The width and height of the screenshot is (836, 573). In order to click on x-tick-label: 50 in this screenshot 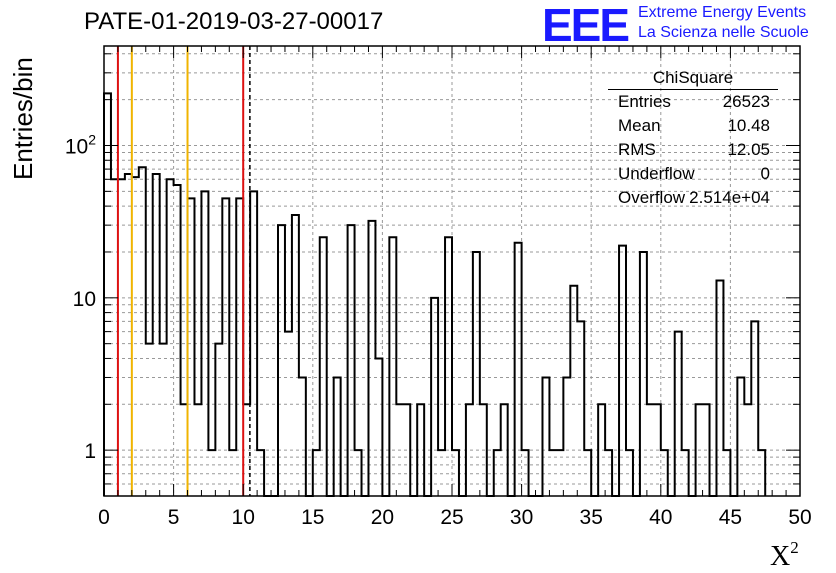, I will do `click(799, 517)`.